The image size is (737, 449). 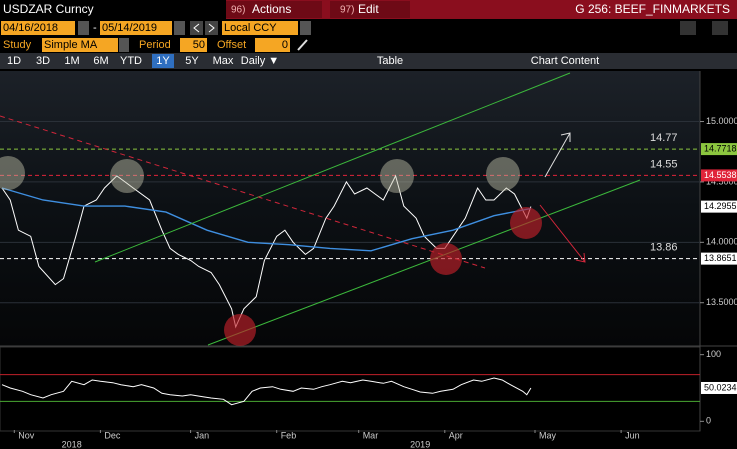 What do you see at coordinates (688, 28) in the screenshot?
I see `undo-button` at bounding box center [688, 28].